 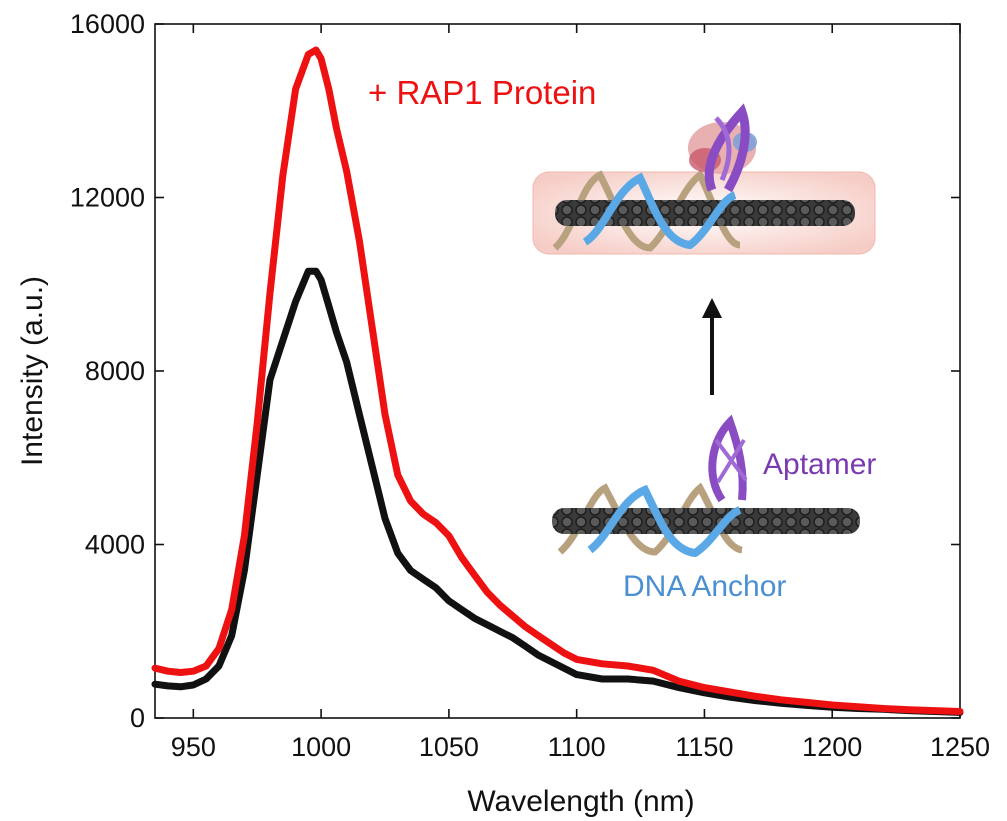 I want to click on x-tick-label: 1100, so click(x=577, y=747).